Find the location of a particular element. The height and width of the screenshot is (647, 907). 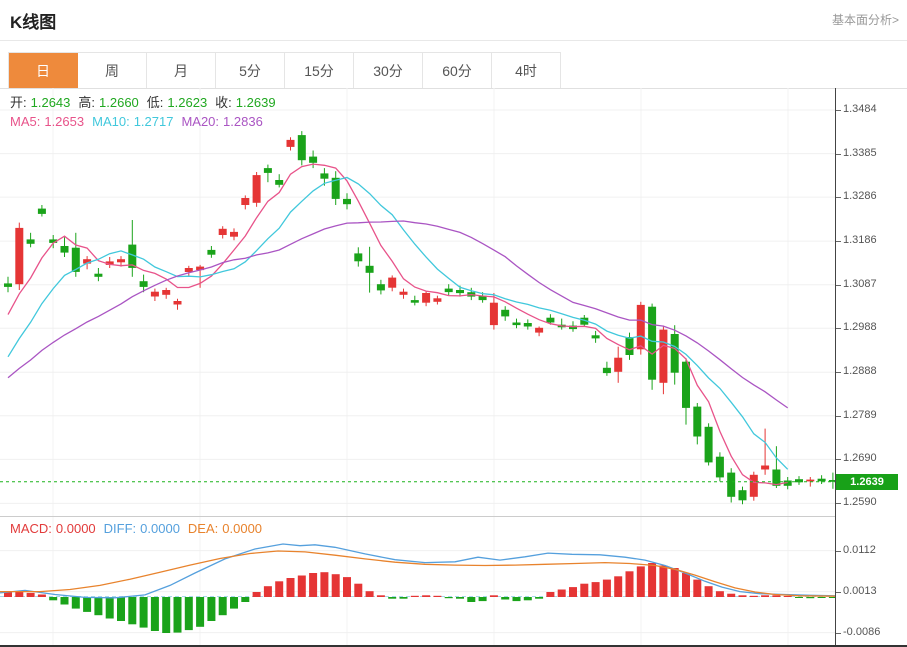

tab-日: 日 is located at coordinates (43, 71).